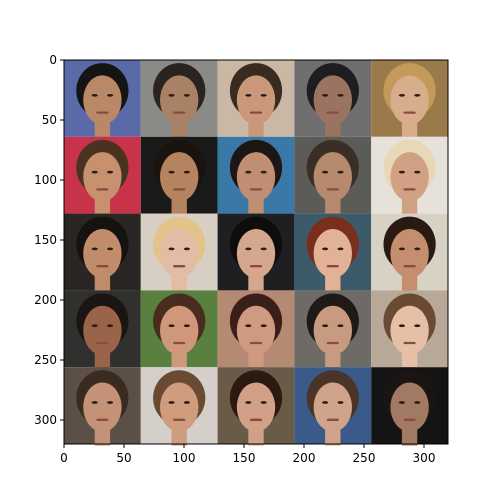 The height and width of the screenshot is (500, 500). I want to click on y-tick-label: 0, so click(53, 60).